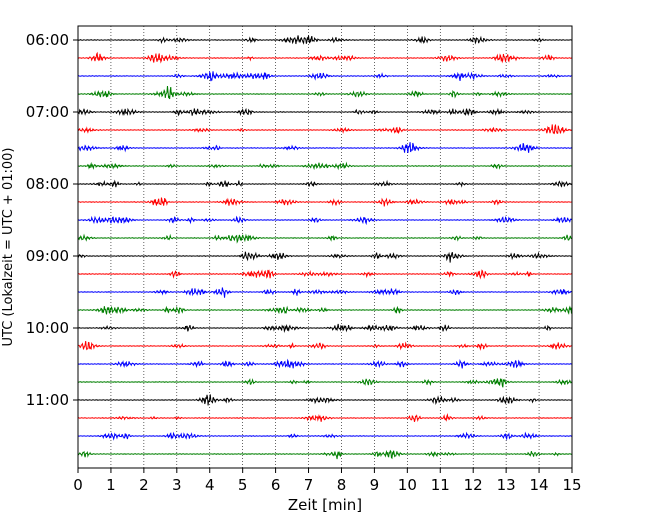  What do you see at coordinates (177, 485) in the screenshot?
I see `x-tick-label: 3` at bounding box center [177, 485].